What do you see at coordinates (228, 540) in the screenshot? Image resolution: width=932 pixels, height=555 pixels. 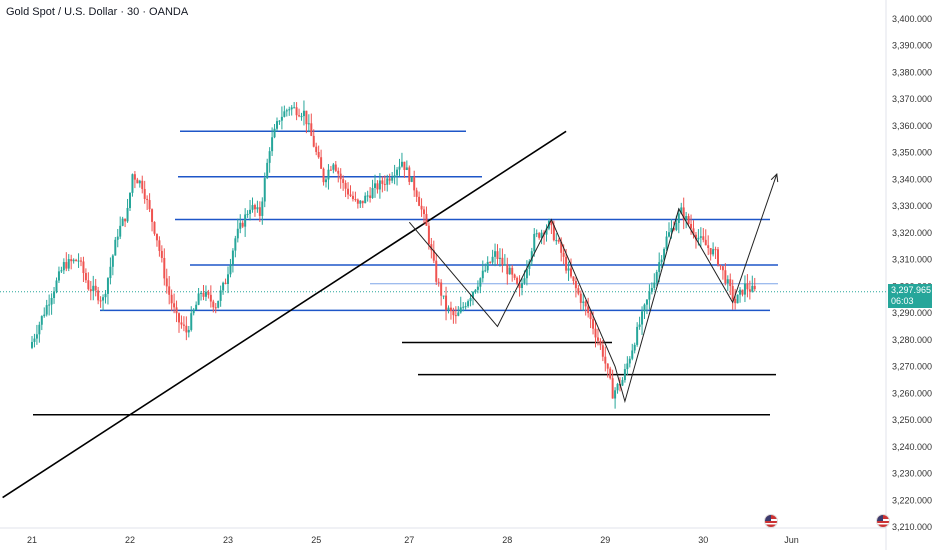 I see `x-tick-label: 23` at bounding box center [228, 540].